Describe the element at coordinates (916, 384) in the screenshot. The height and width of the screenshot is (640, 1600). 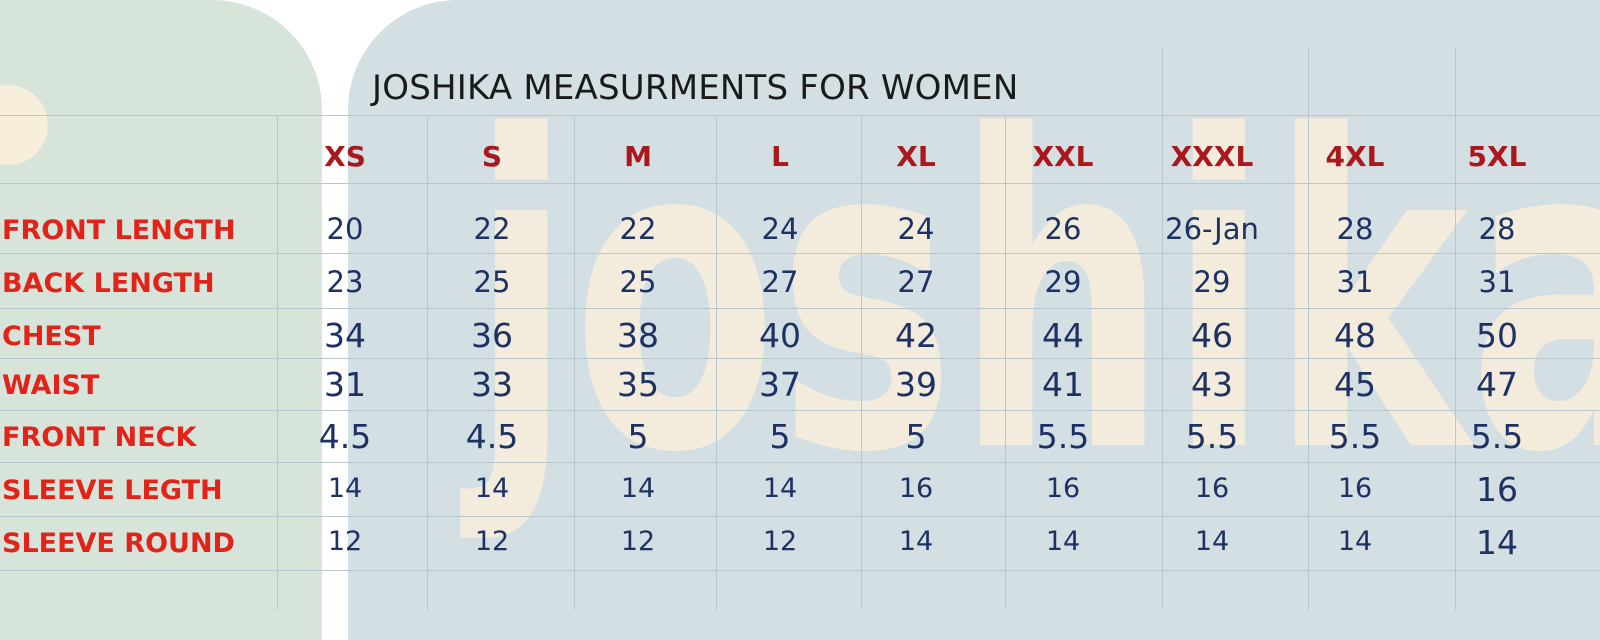
I see `measurement-cell: 39` at that location.